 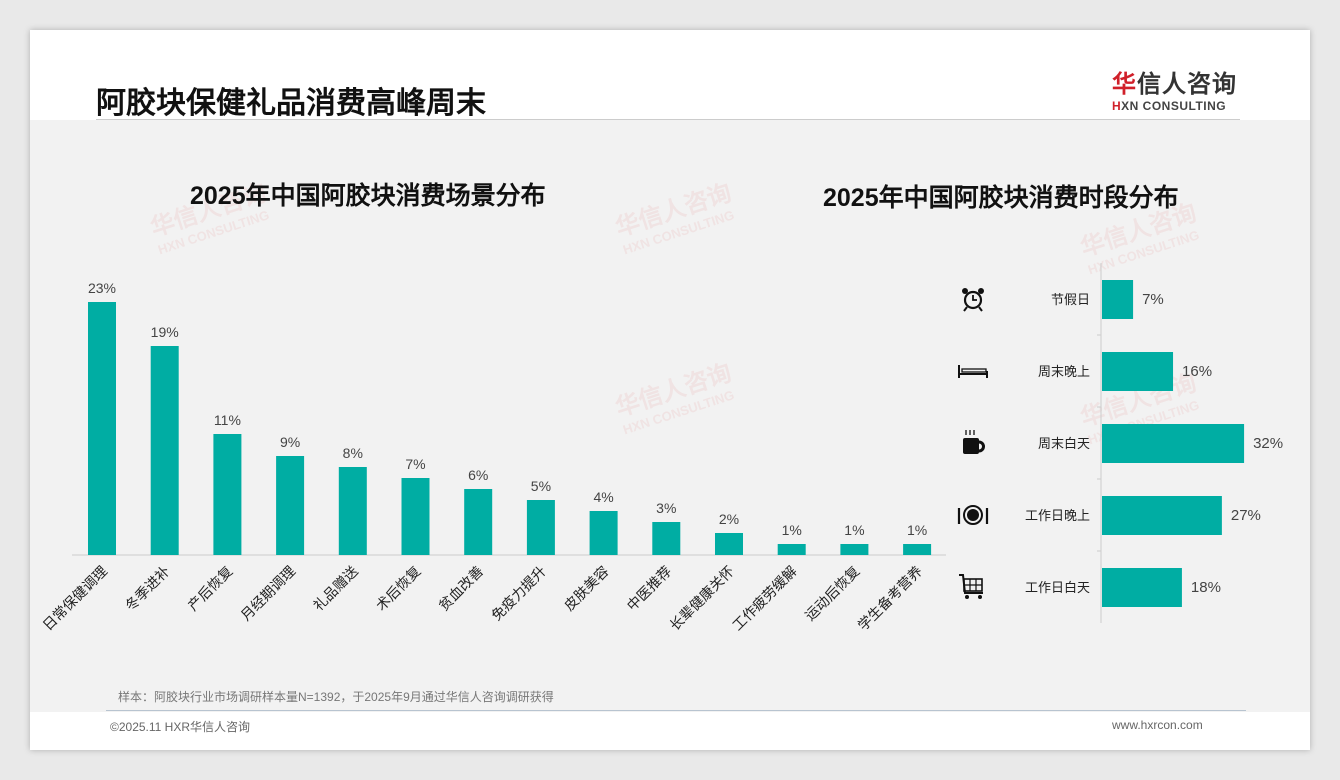 I want to click on logo-en-first: H, so click(x=1117, y=106).